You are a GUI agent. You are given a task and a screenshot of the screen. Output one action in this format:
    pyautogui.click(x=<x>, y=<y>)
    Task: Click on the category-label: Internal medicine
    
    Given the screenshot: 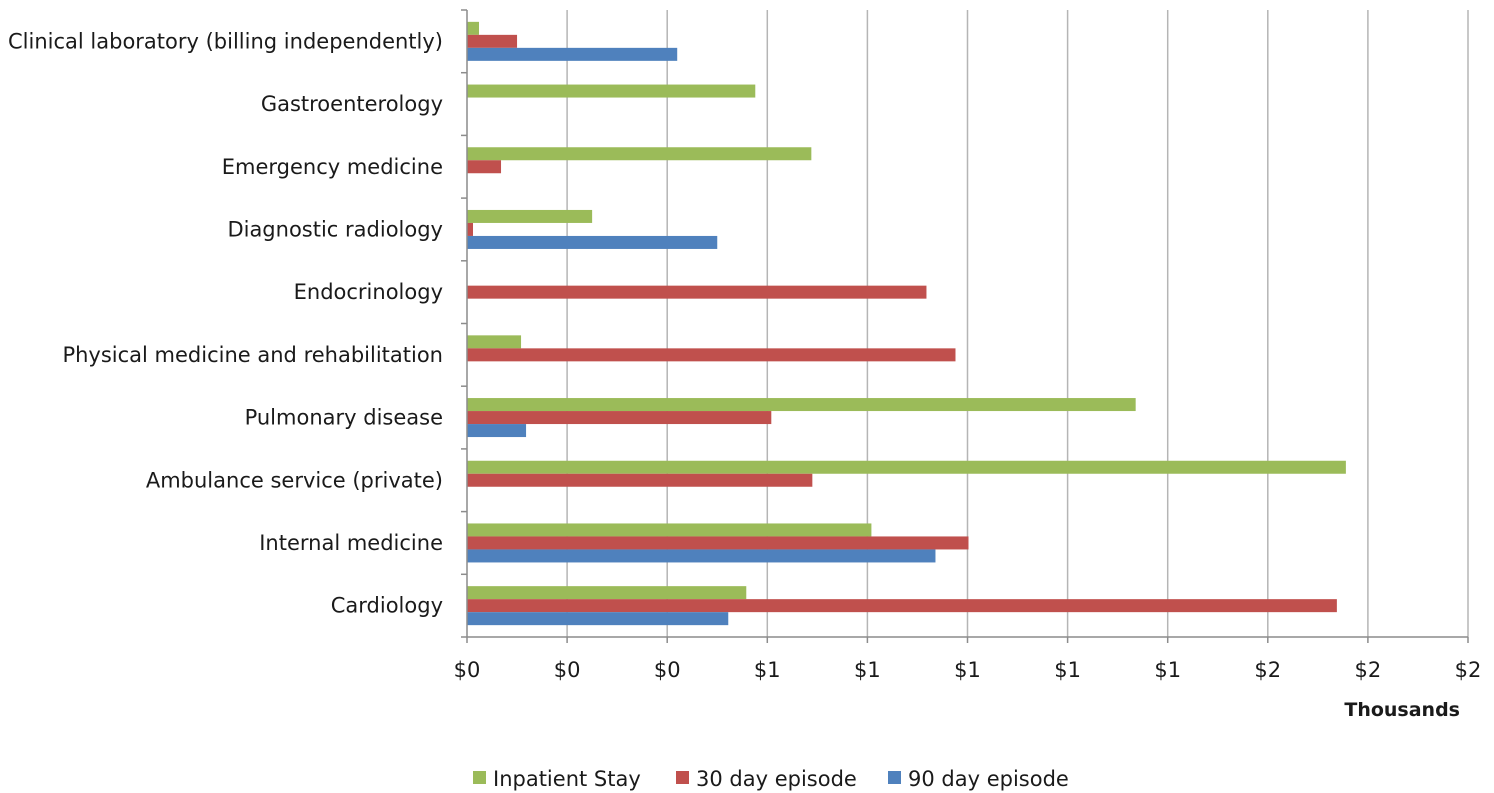 What is the action you would take?
    pyautogui.click(x=351, y=543)
    